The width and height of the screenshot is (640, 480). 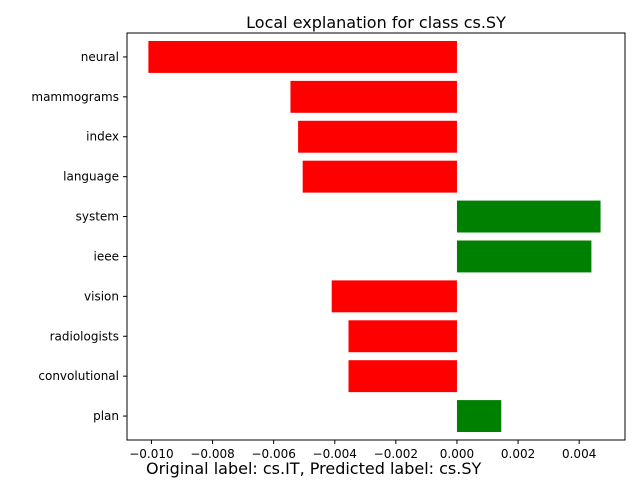 I want to click on bar-index, so click(x=377, y=136).